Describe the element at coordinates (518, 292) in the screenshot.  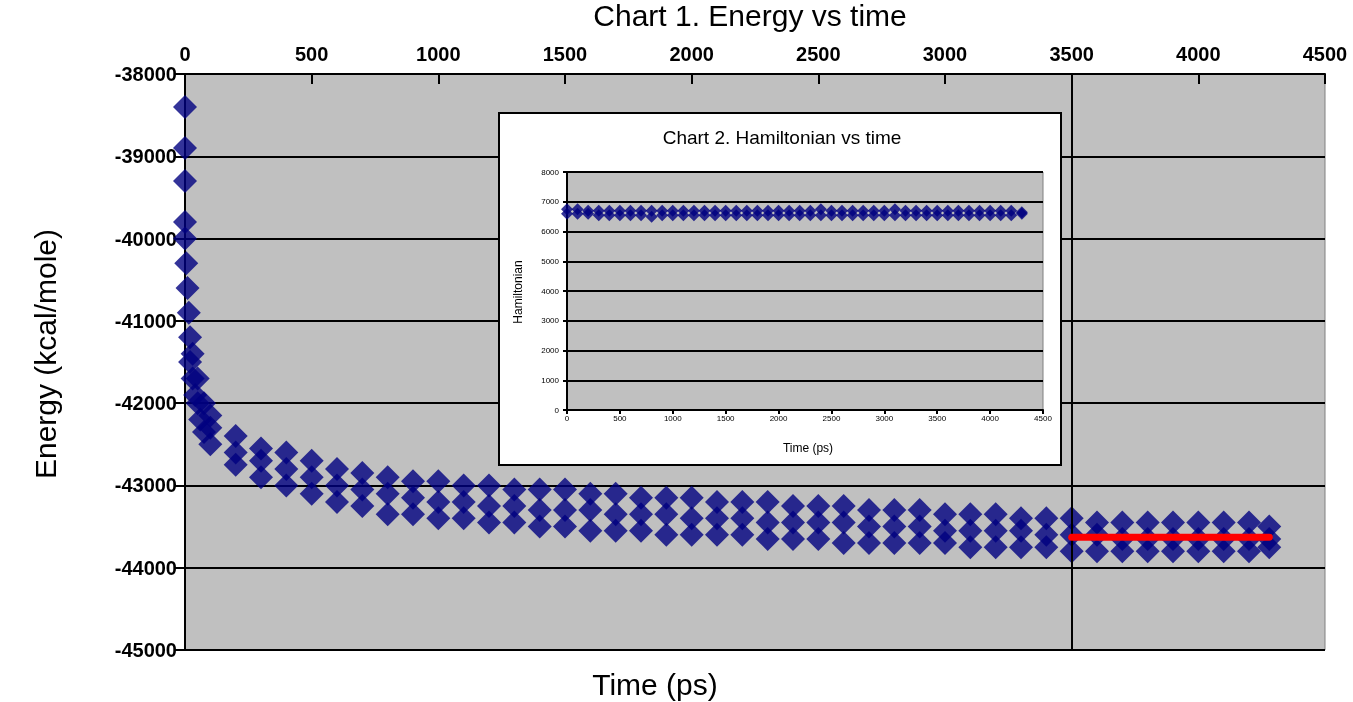
I see `y-axis-title: Hamiltonian` at that location.